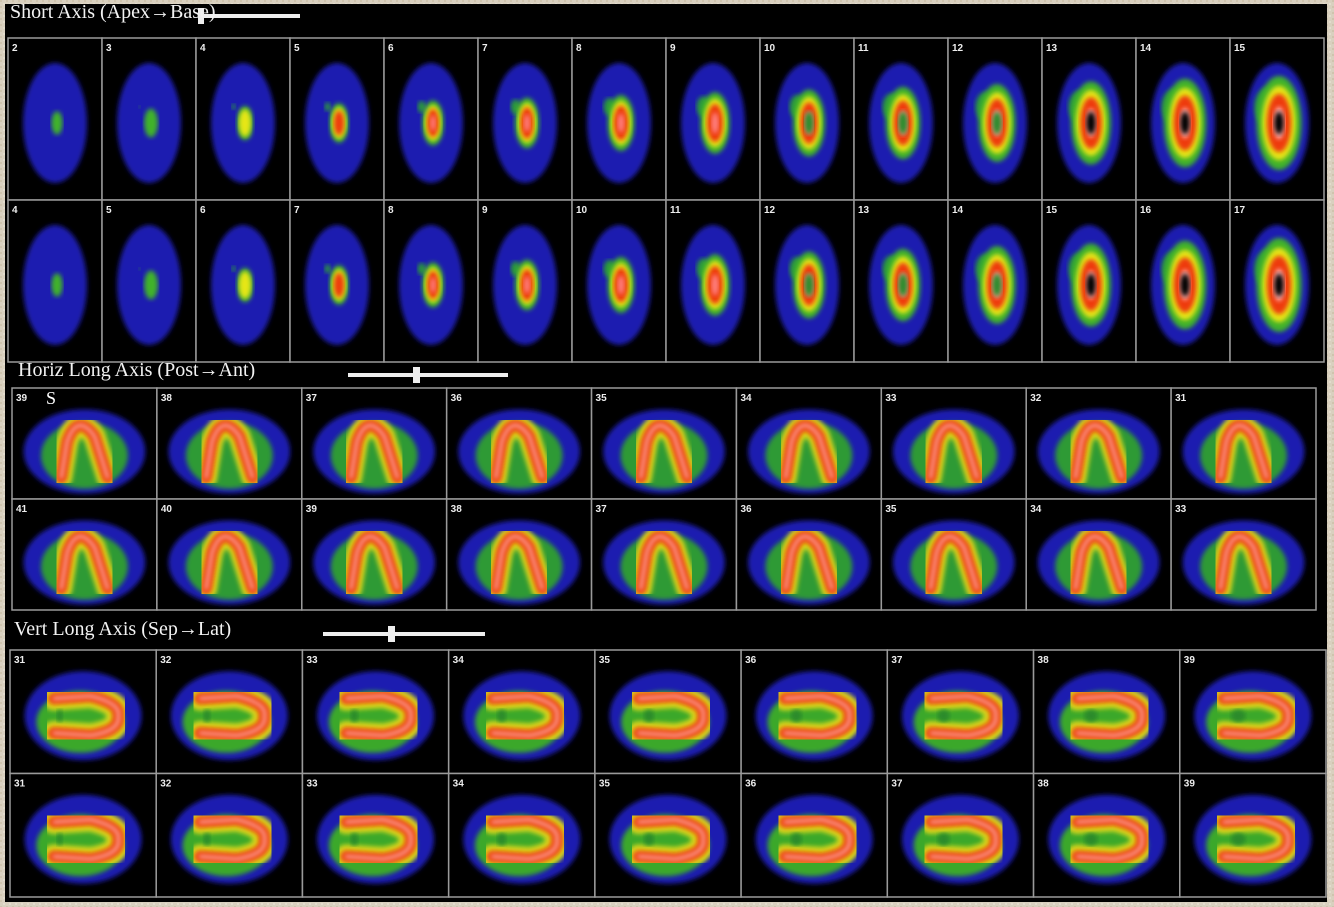 This screenshot has height=907, width=1334. I want to click on slice-frame: 2, so click(55, 119).